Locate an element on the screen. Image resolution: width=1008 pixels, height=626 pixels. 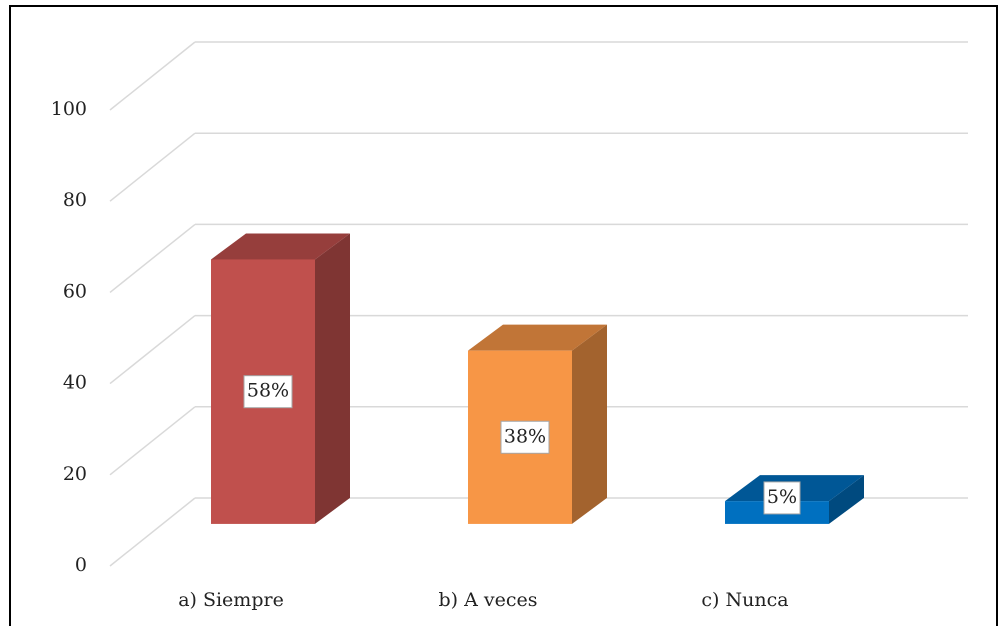
y-tick-label: 60 is located at coordinates (75, 291).